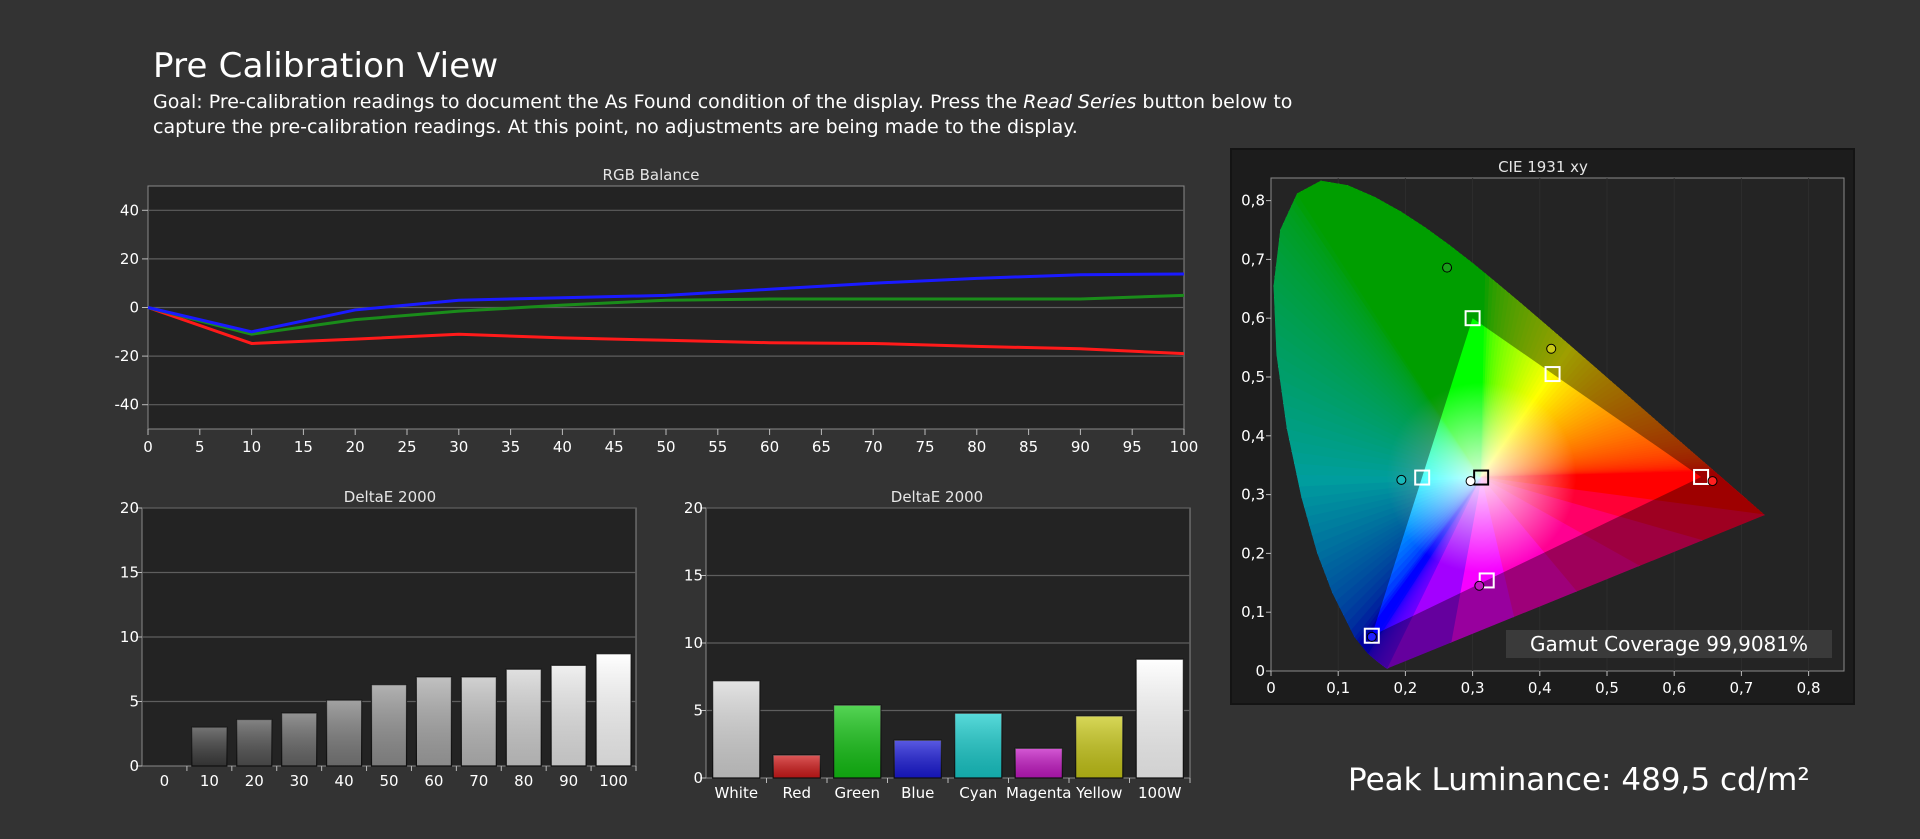 Image resolution: width=1920 pixels, height=839 pixels. I want to click on cie-xtick-label: 0,6, so click(1674, 688).